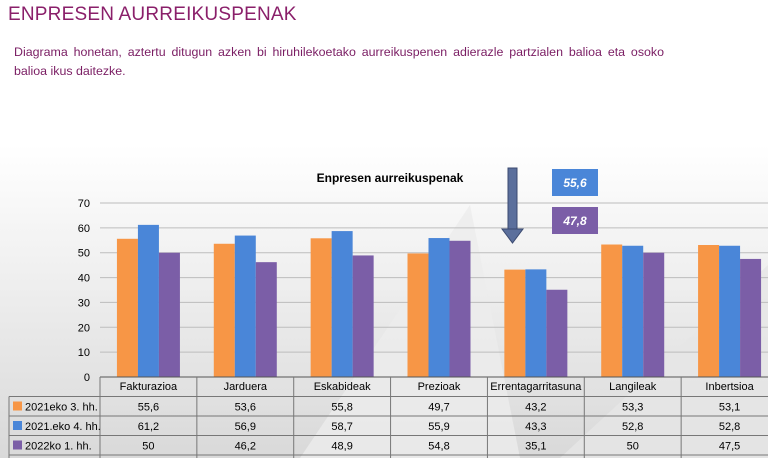  Describe the element at coordinates (84, 303) in the screenshot. I see `y-tick-label: 30` at that location.